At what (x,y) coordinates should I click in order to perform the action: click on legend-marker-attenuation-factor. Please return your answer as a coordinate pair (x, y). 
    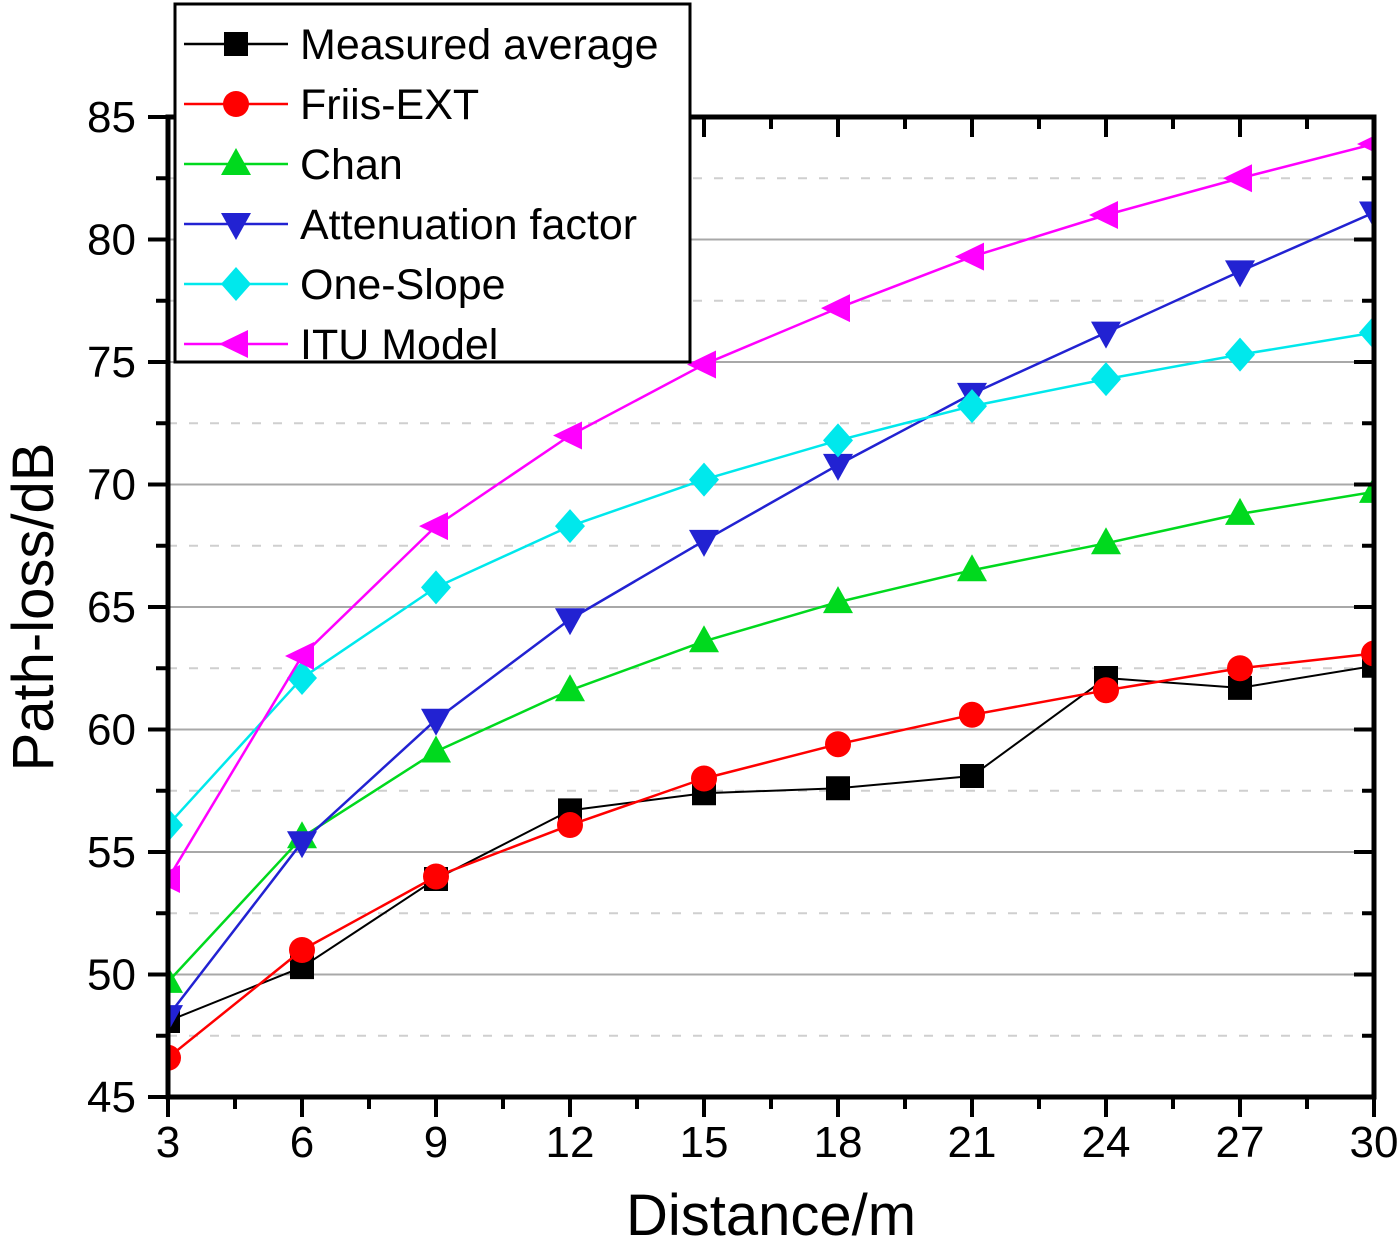
    Looking at the image, I should click on (236, 226).